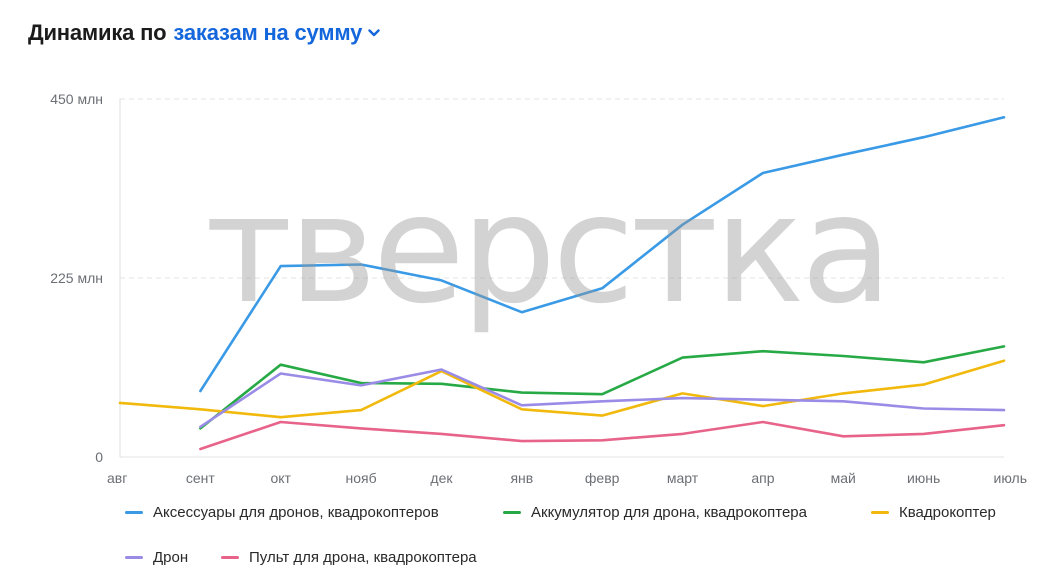 Image resolution: width=1057 pixels, height=581 pixels. Describe the element at coordinates (171, 557) in the screenshot. I see `legend-label: Дрон` at that location.